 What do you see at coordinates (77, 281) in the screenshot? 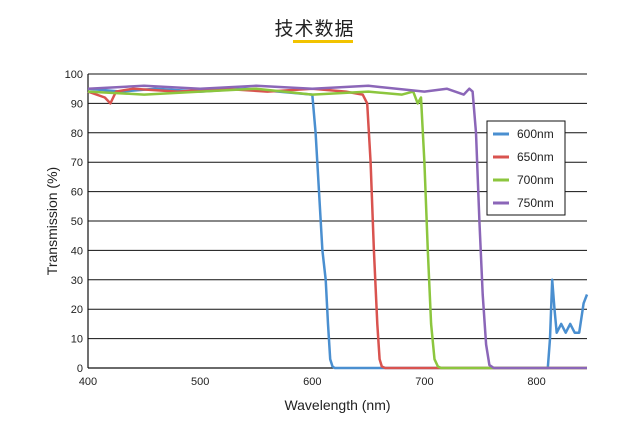
I see `y-tick-label: 30` at bounding box center [77, 281].